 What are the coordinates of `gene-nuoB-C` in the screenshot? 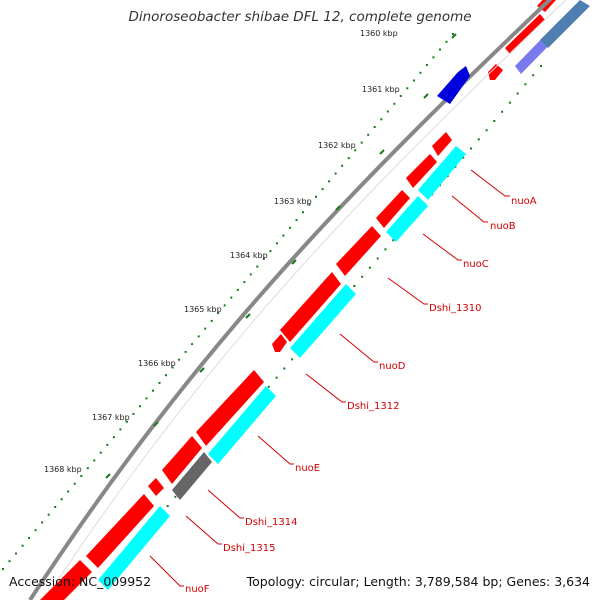 It's located at (407, 219).